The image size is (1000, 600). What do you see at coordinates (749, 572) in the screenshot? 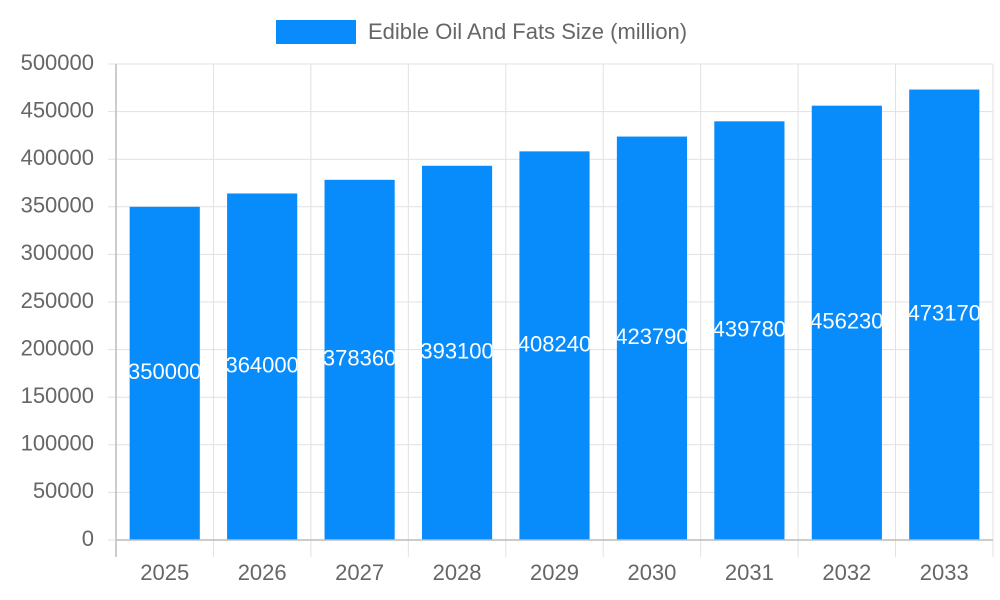
I see `x-tick-label: 2031` at bounding box center [749, 572].